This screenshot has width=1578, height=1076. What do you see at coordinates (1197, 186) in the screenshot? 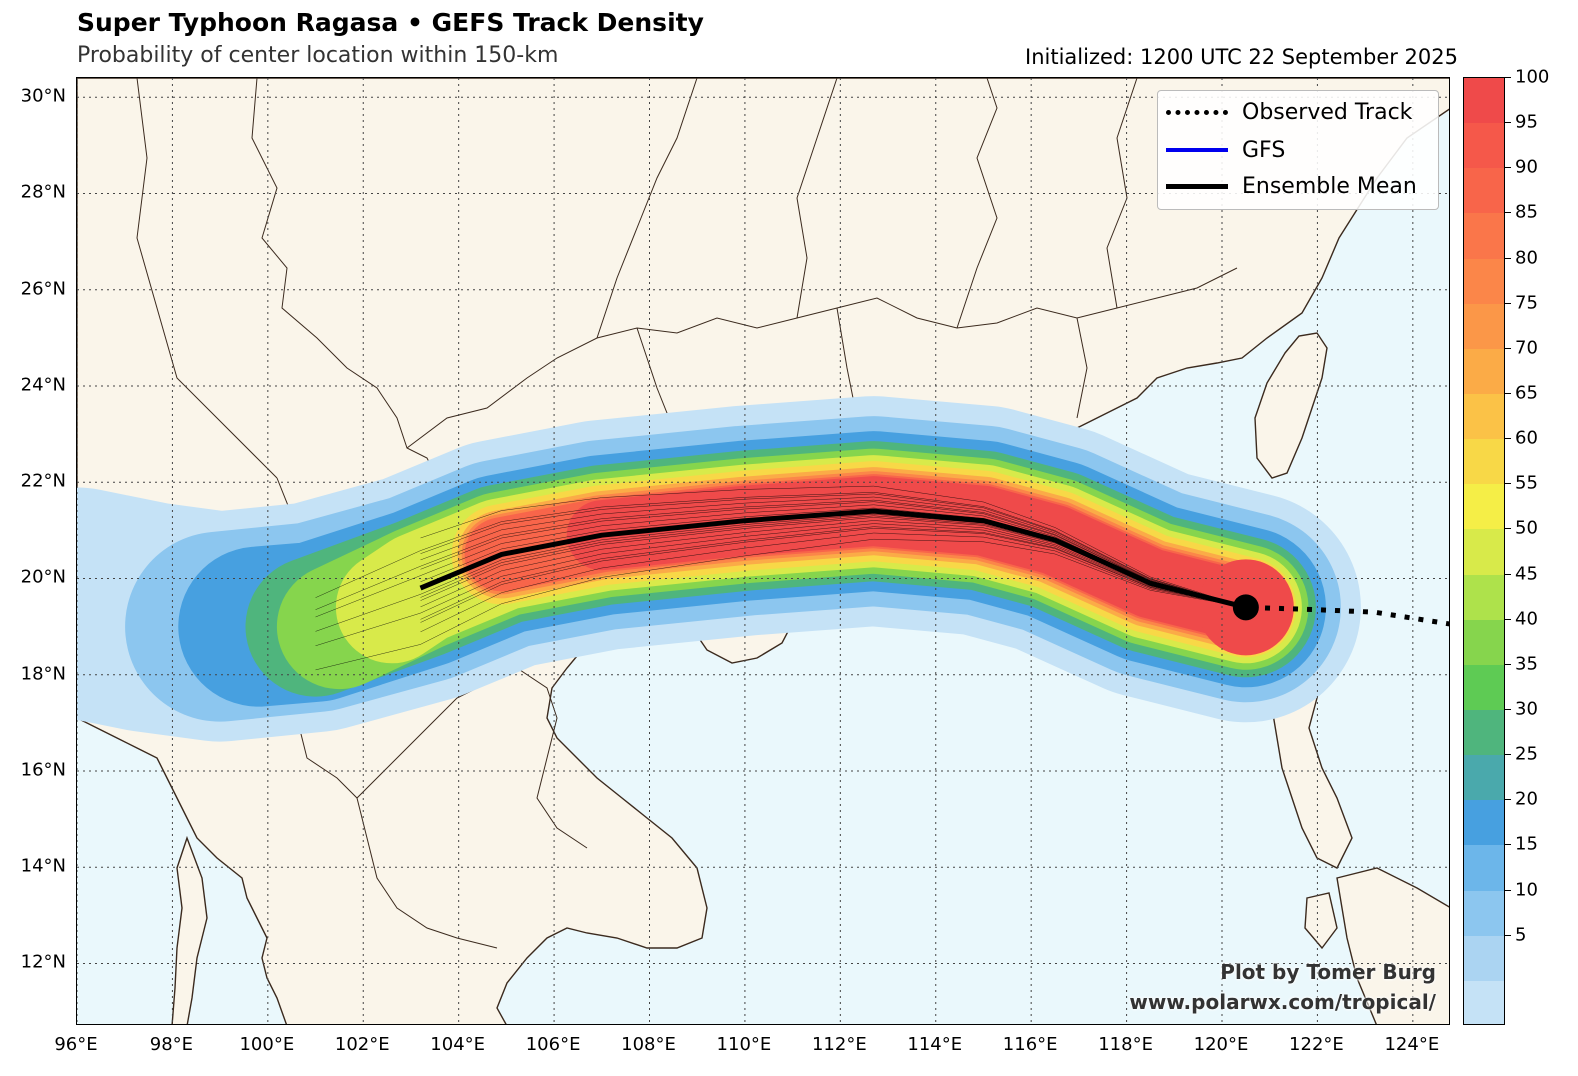
I see `mean-line-swatch` at bounding box center [1197, 186].